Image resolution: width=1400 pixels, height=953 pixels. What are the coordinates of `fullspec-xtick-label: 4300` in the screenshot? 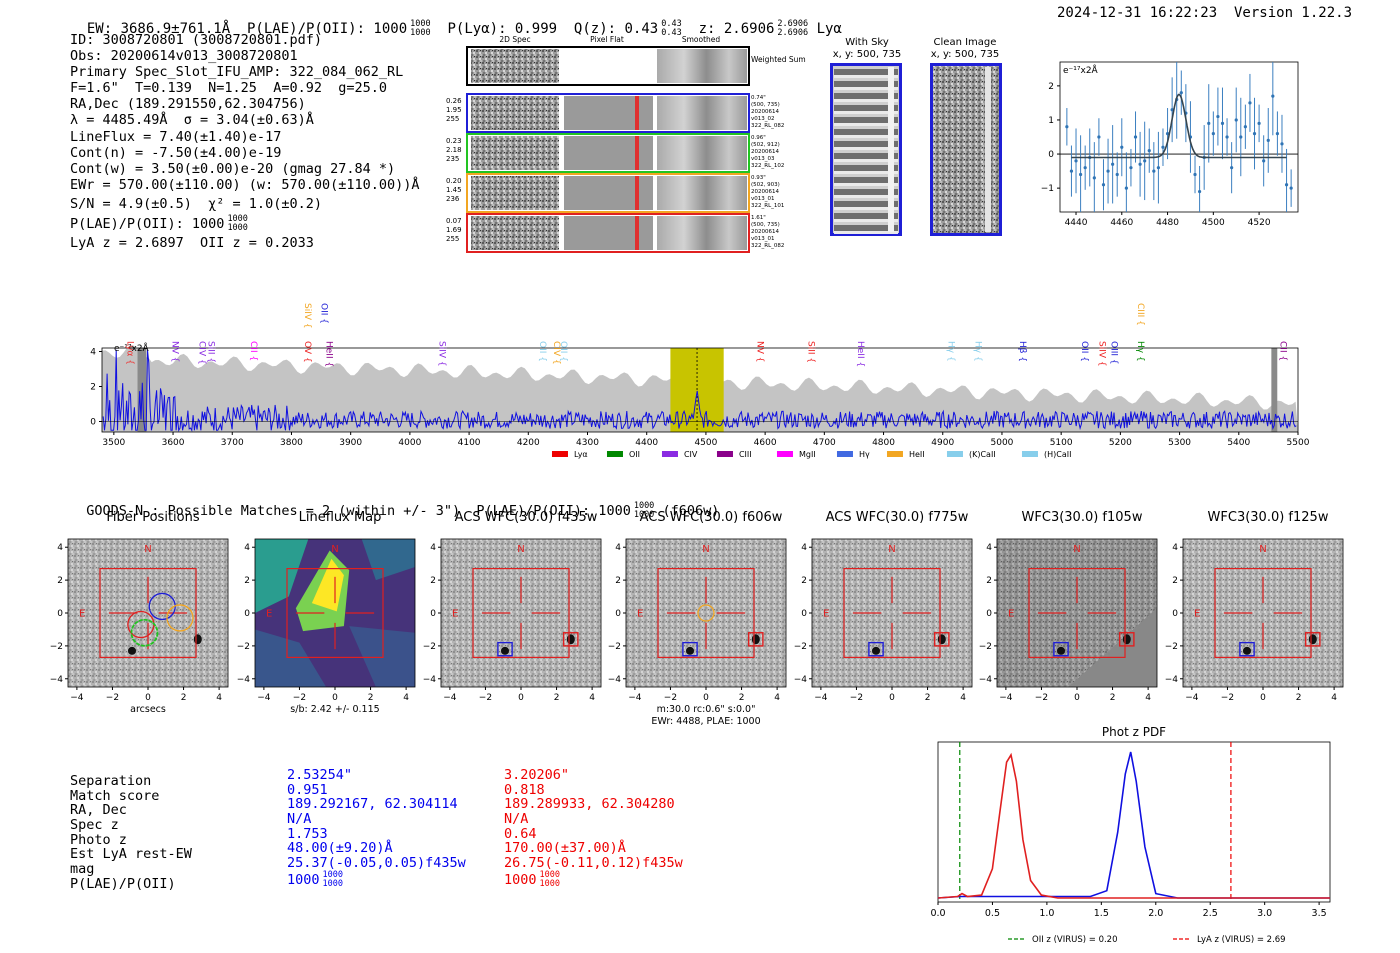 It's located at (587, 443).